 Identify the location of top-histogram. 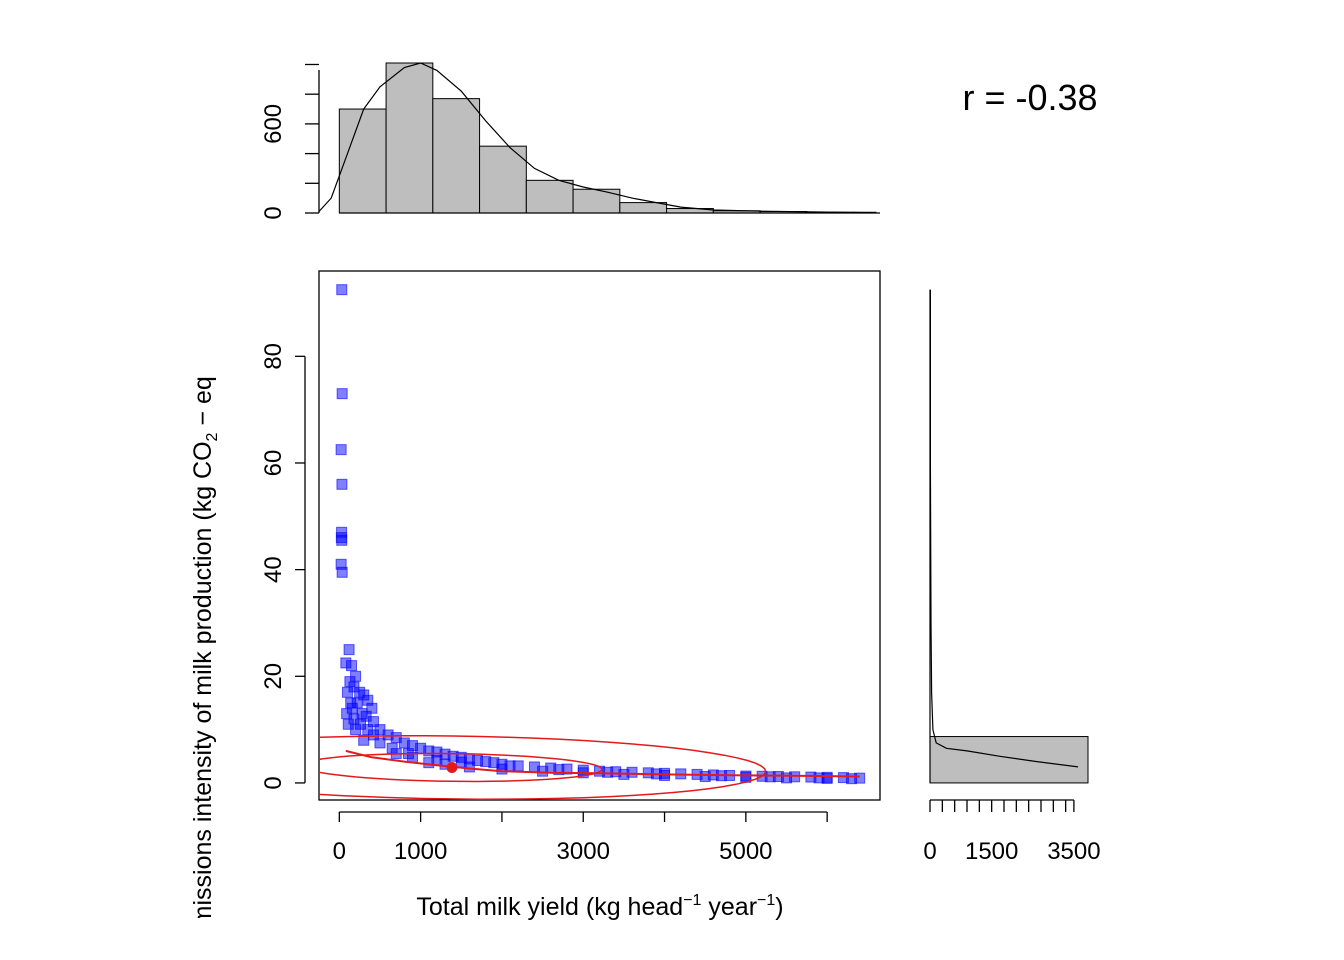
(599, 138).